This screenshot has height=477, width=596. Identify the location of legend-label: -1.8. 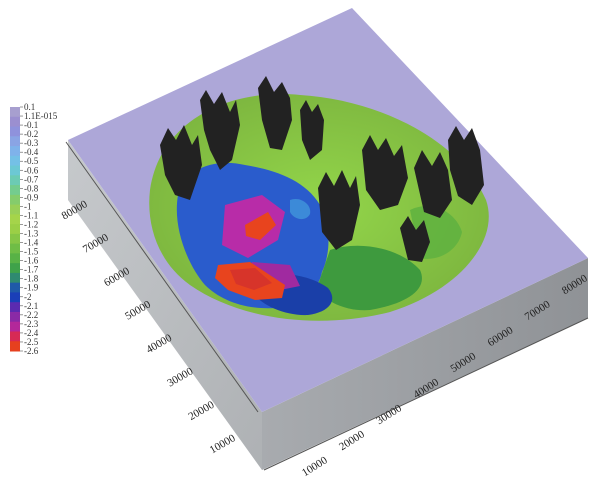
(31, 279).